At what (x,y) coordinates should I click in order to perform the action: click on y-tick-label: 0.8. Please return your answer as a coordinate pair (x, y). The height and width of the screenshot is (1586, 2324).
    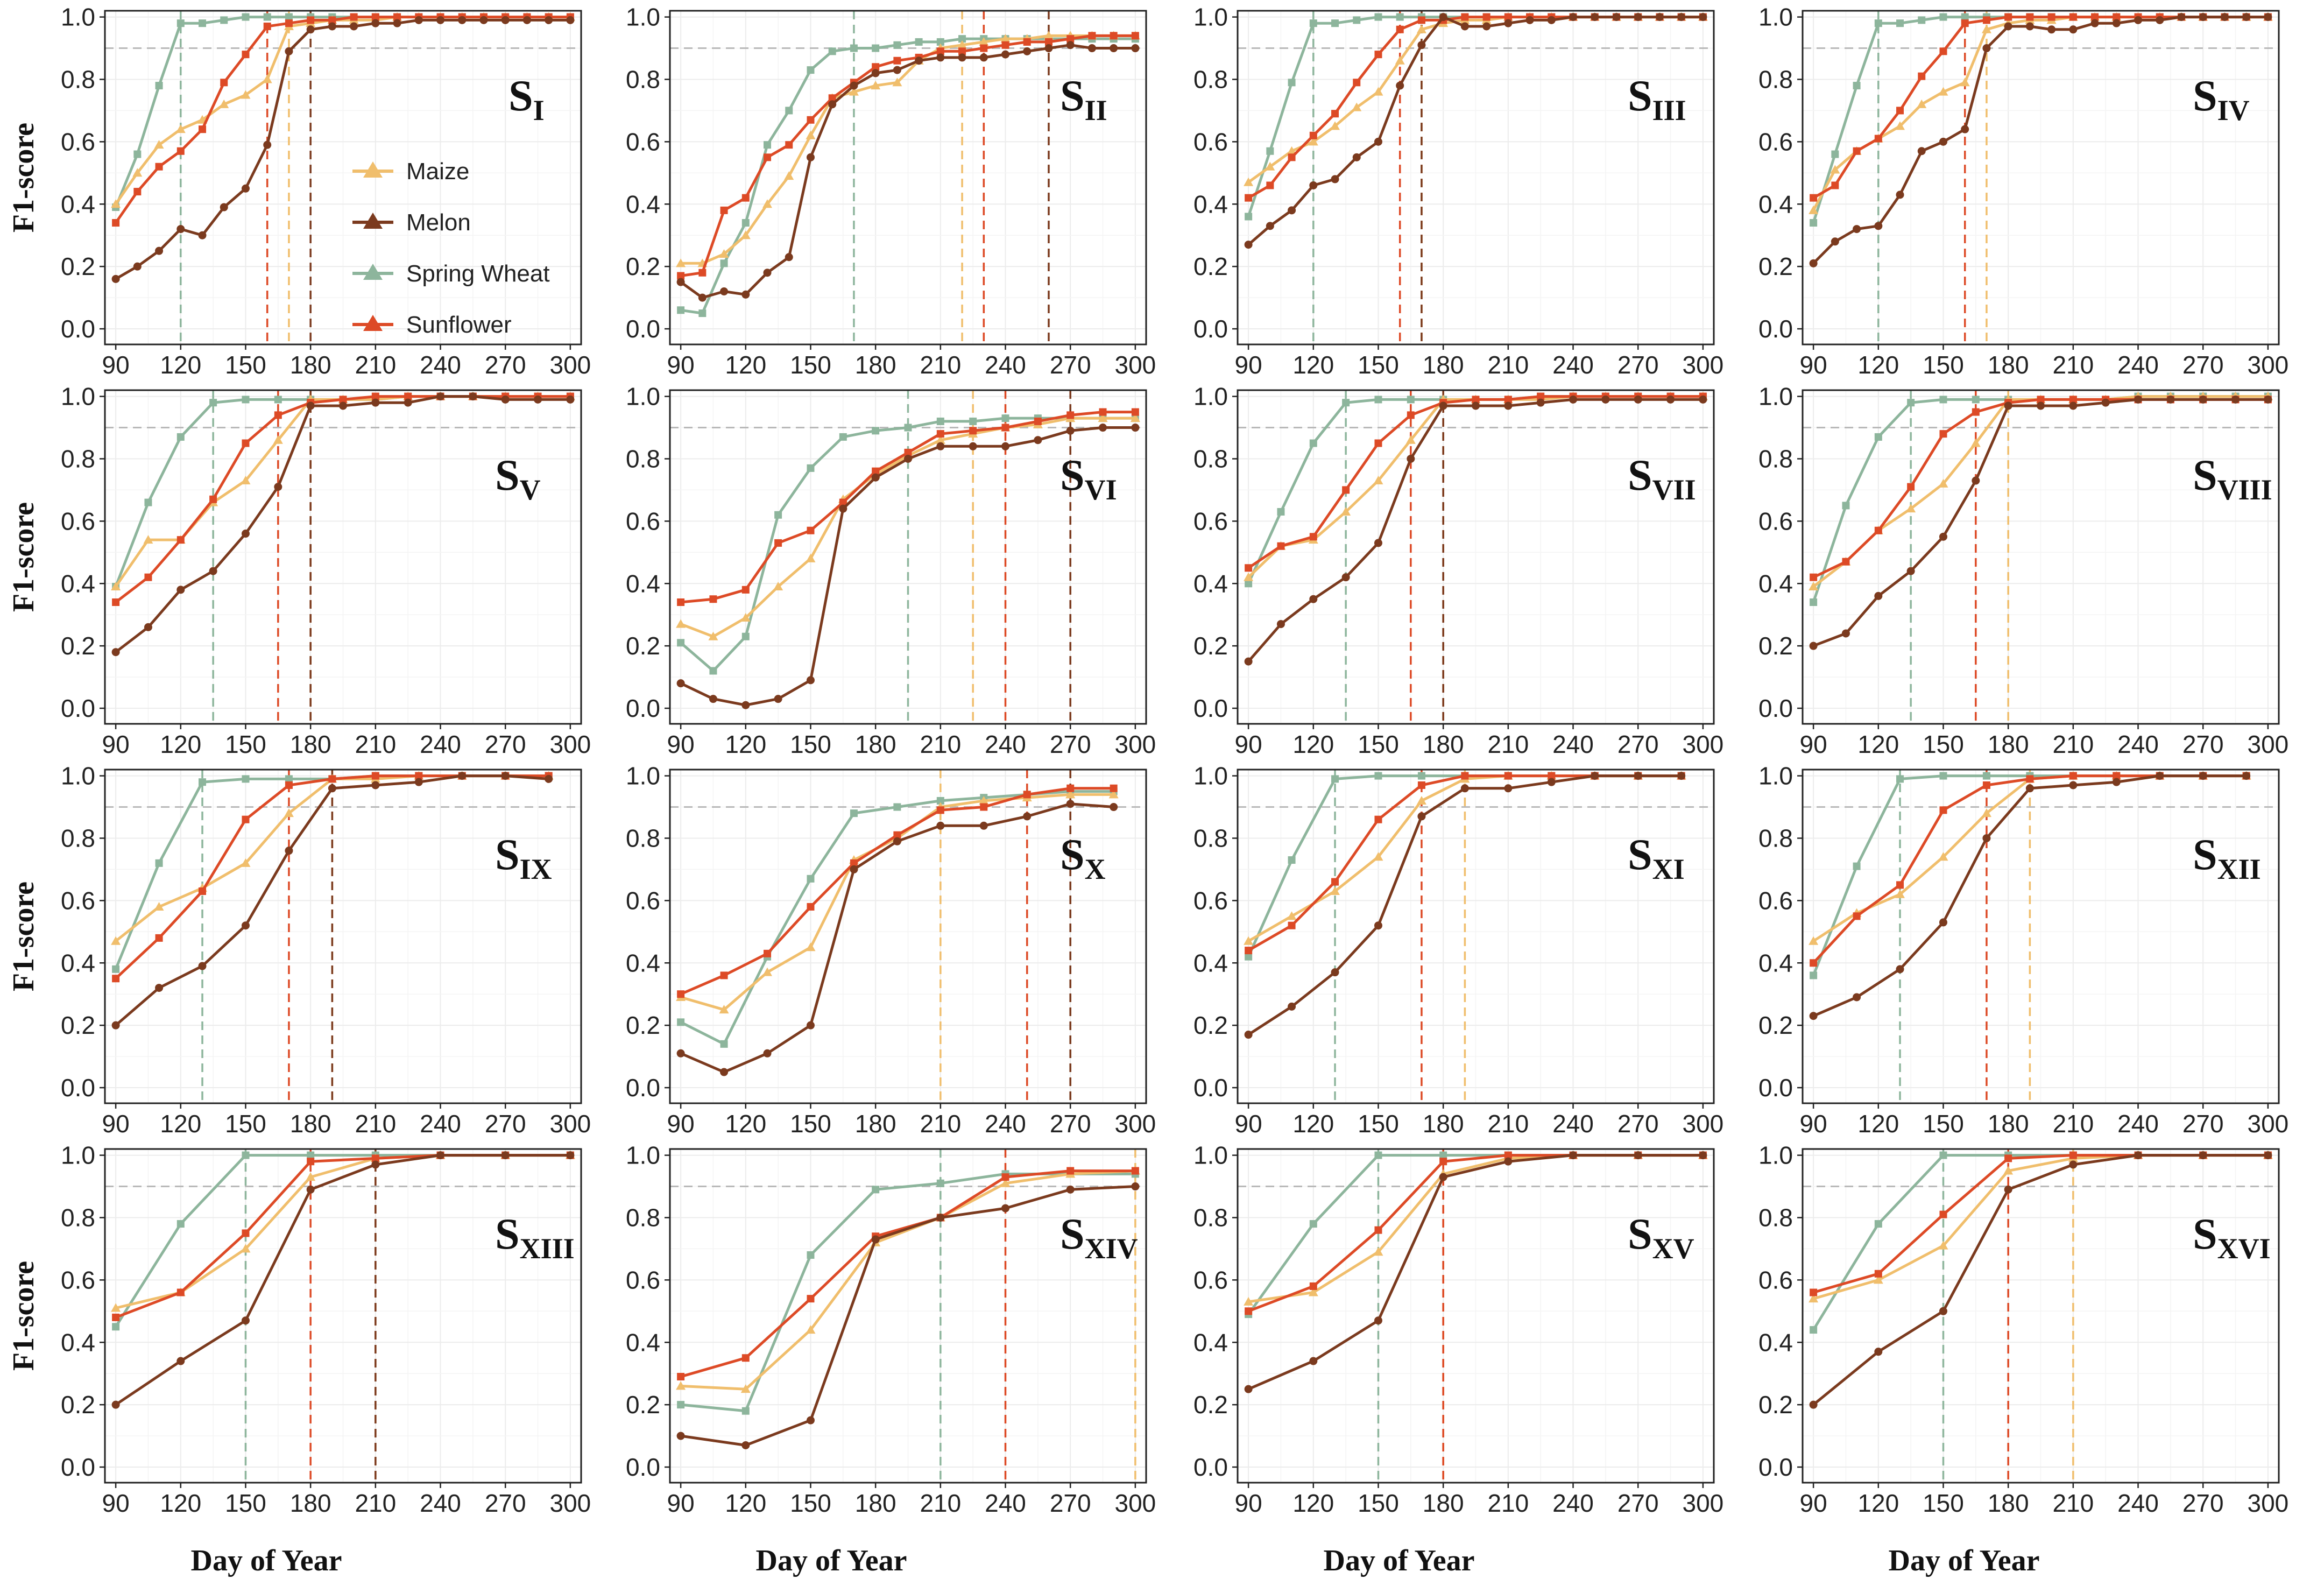
    Looking at the image, I should click on (78, 459).